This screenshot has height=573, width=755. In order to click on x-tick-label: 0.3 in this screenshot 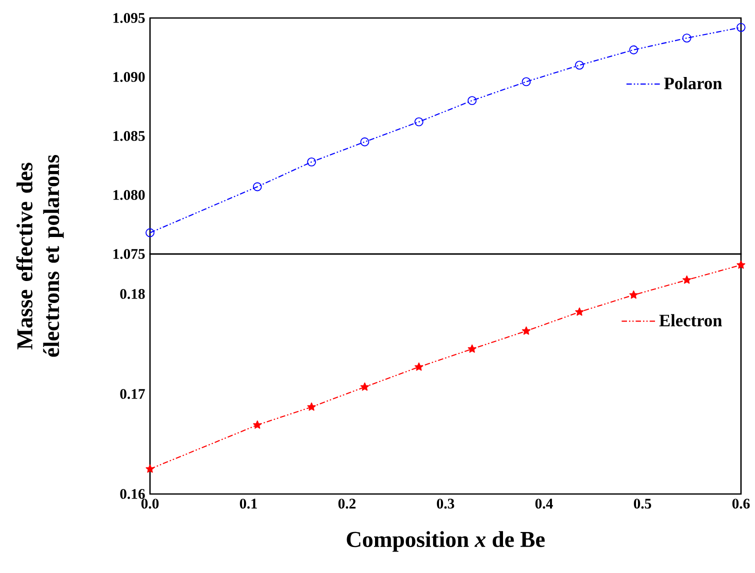, I will do `click(445, 503)`.